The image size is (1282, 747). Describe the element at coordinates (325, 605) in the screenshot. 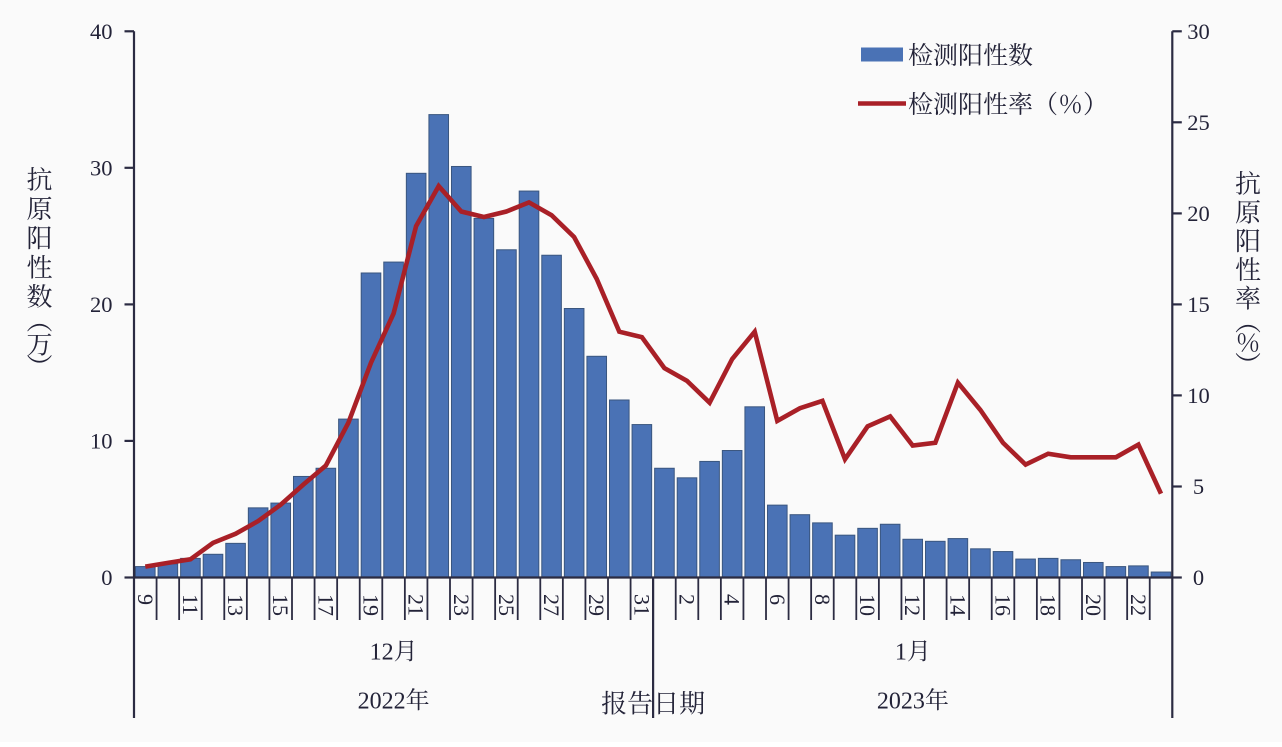

I see `svg-text: 17` at that location.